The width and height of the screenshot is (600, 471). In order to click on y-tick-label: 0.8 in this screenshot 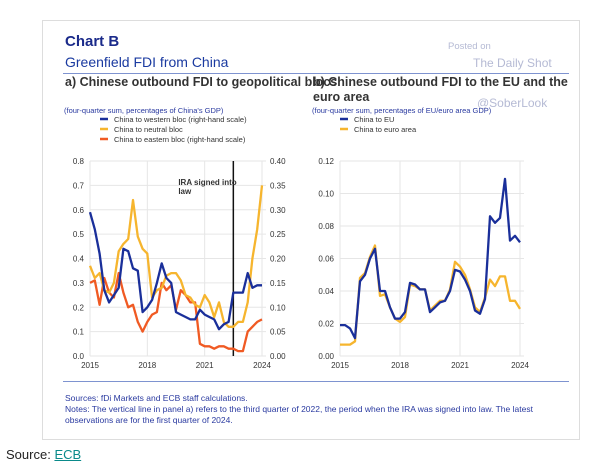, I will do `click(79, 161)`.